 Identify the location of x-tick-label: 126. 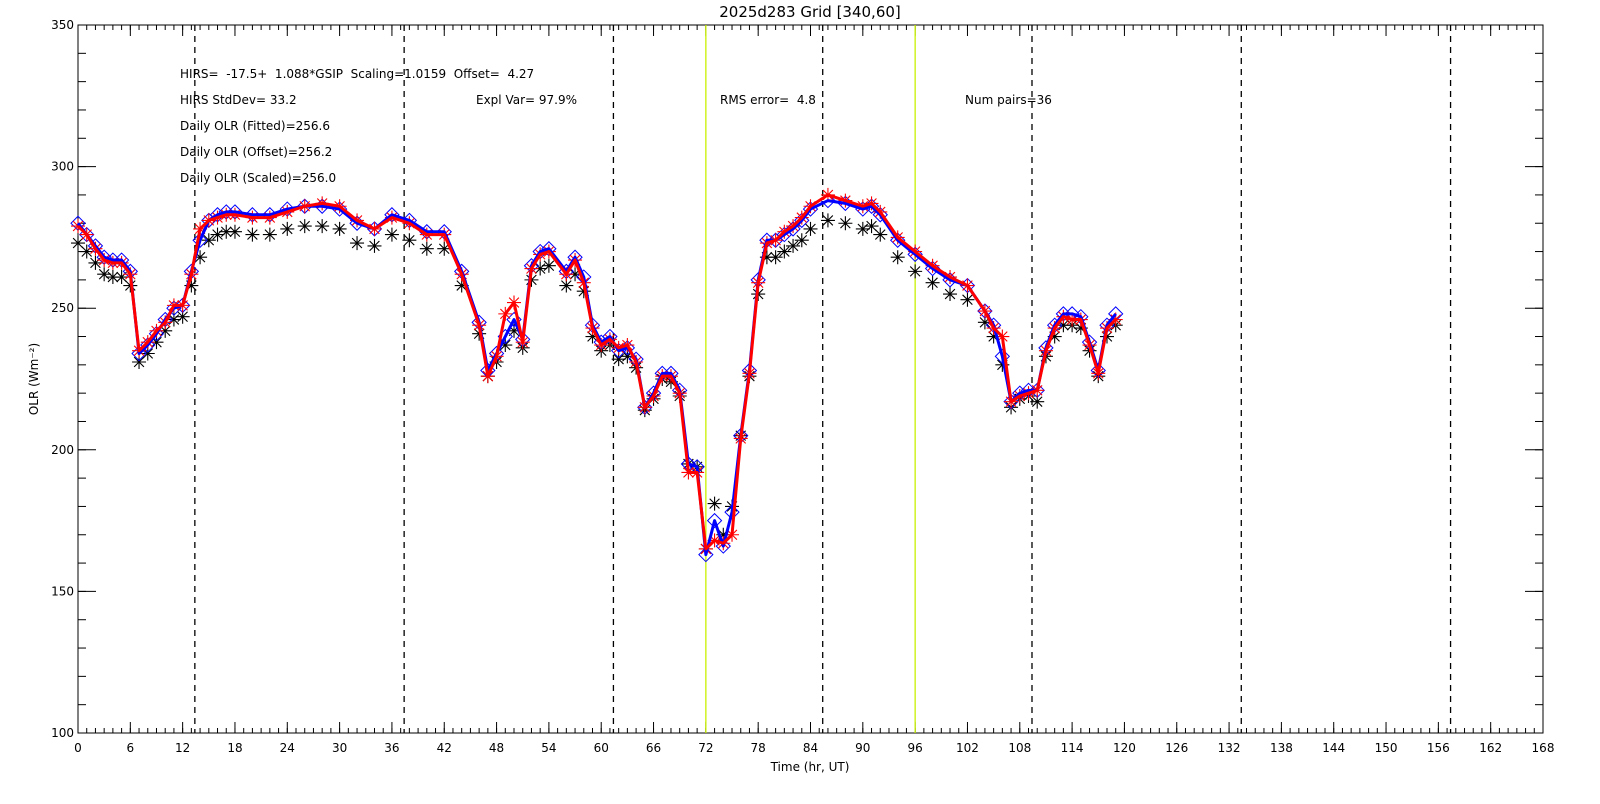
(1176, 748).